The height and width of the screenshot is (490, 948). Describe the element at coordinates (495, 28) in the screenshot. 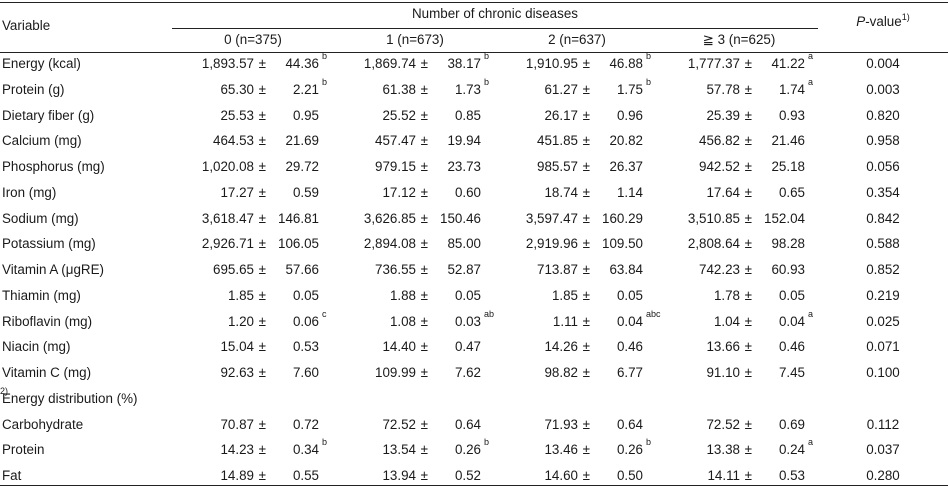

I see `group-span-rule` at that location.